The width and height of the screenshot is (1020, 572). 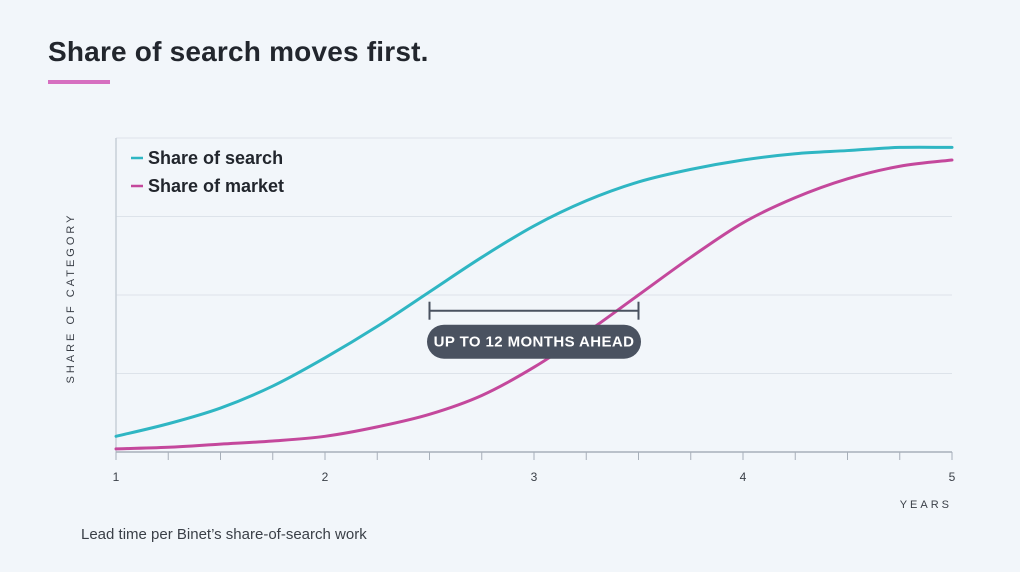 I want to click on x-axis-label: YEARS, so click(x=926, y=505).